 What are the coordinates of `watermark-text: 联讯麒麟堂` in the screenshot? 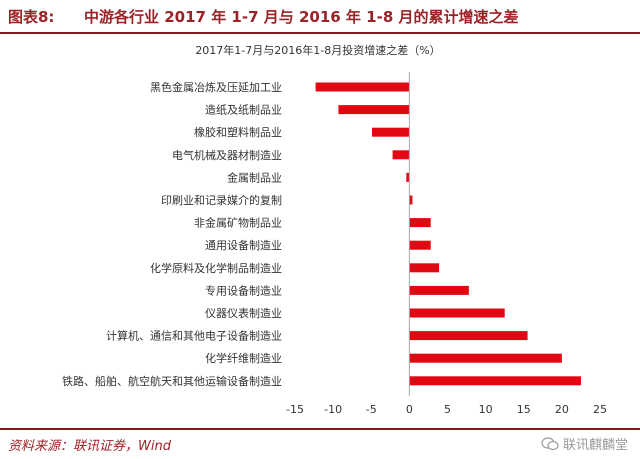 It's located at (595, 445).